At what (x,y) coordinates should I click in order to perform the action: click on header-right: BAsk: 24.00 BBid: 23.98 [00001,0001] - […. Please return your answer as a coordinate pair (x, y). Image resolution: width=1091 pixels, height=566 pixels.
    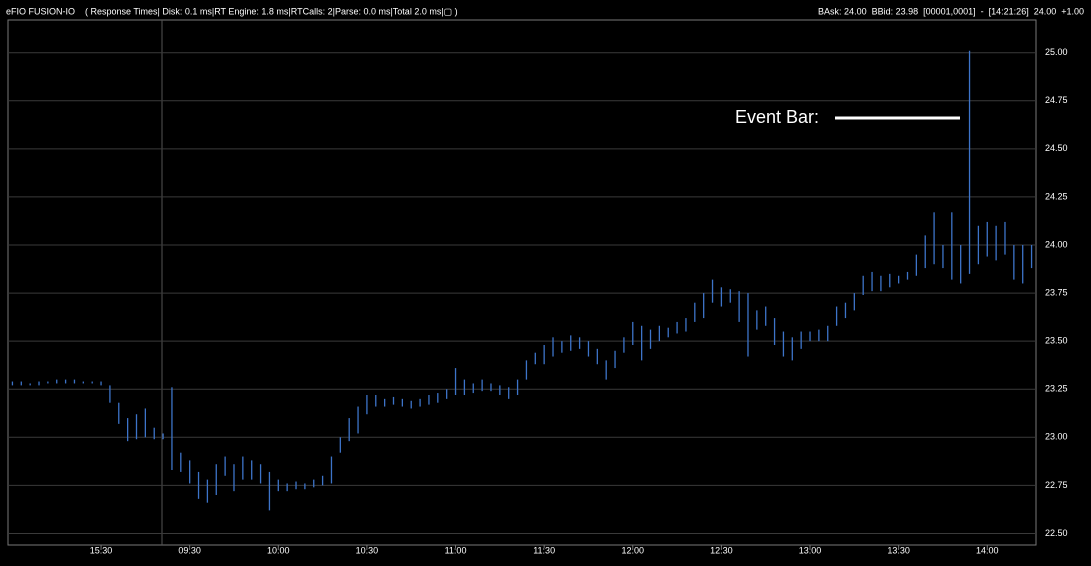
    Looking at the image, I should click on (951, 11).